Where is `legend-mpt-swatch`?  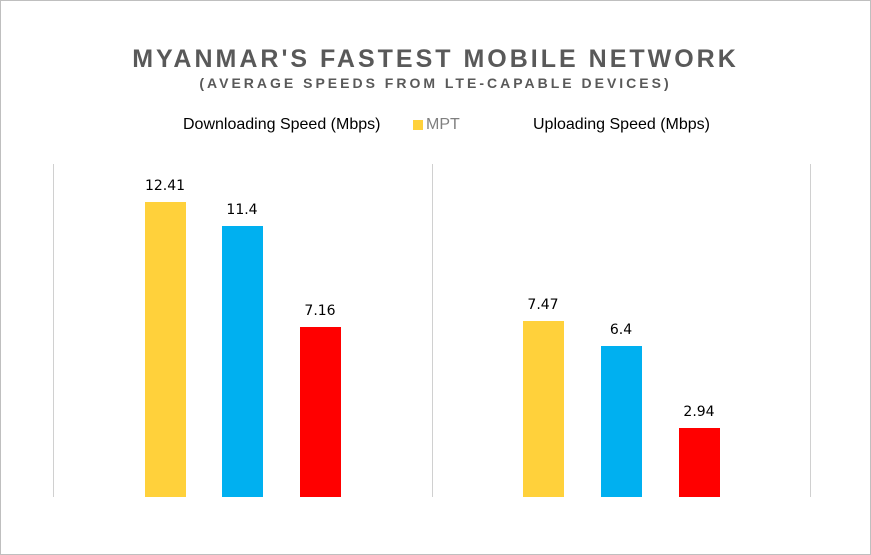
legend-mpt-swatch is located at coordinates (418, 125).